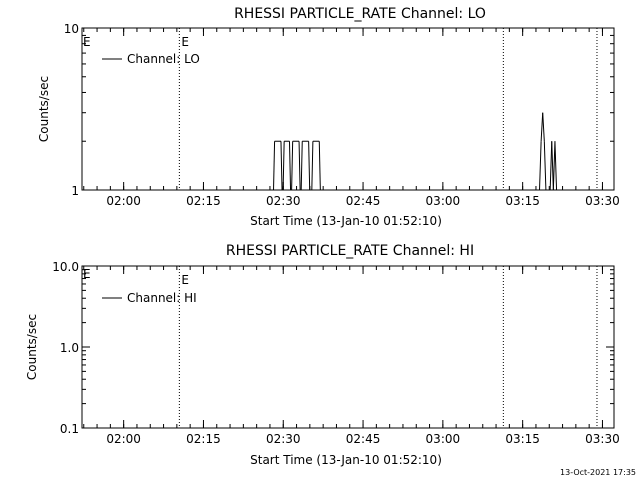  Describe the element at coordinates (87, 42) in the screenshot. I see `edge-marker-lo: E` at that location.